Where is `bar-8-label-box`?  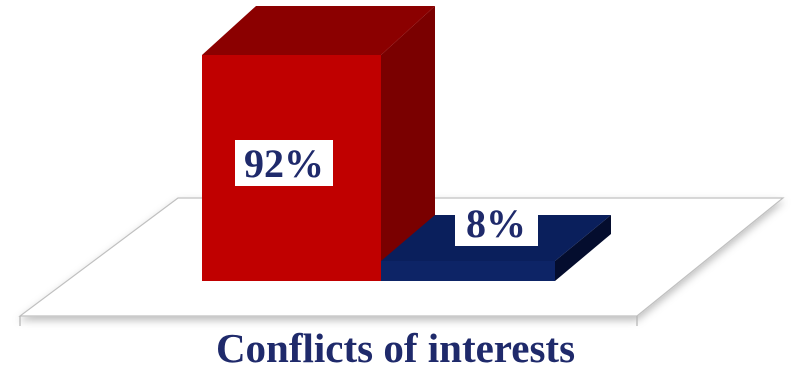
bar-8-label-box is located at coordinates (496, 223).